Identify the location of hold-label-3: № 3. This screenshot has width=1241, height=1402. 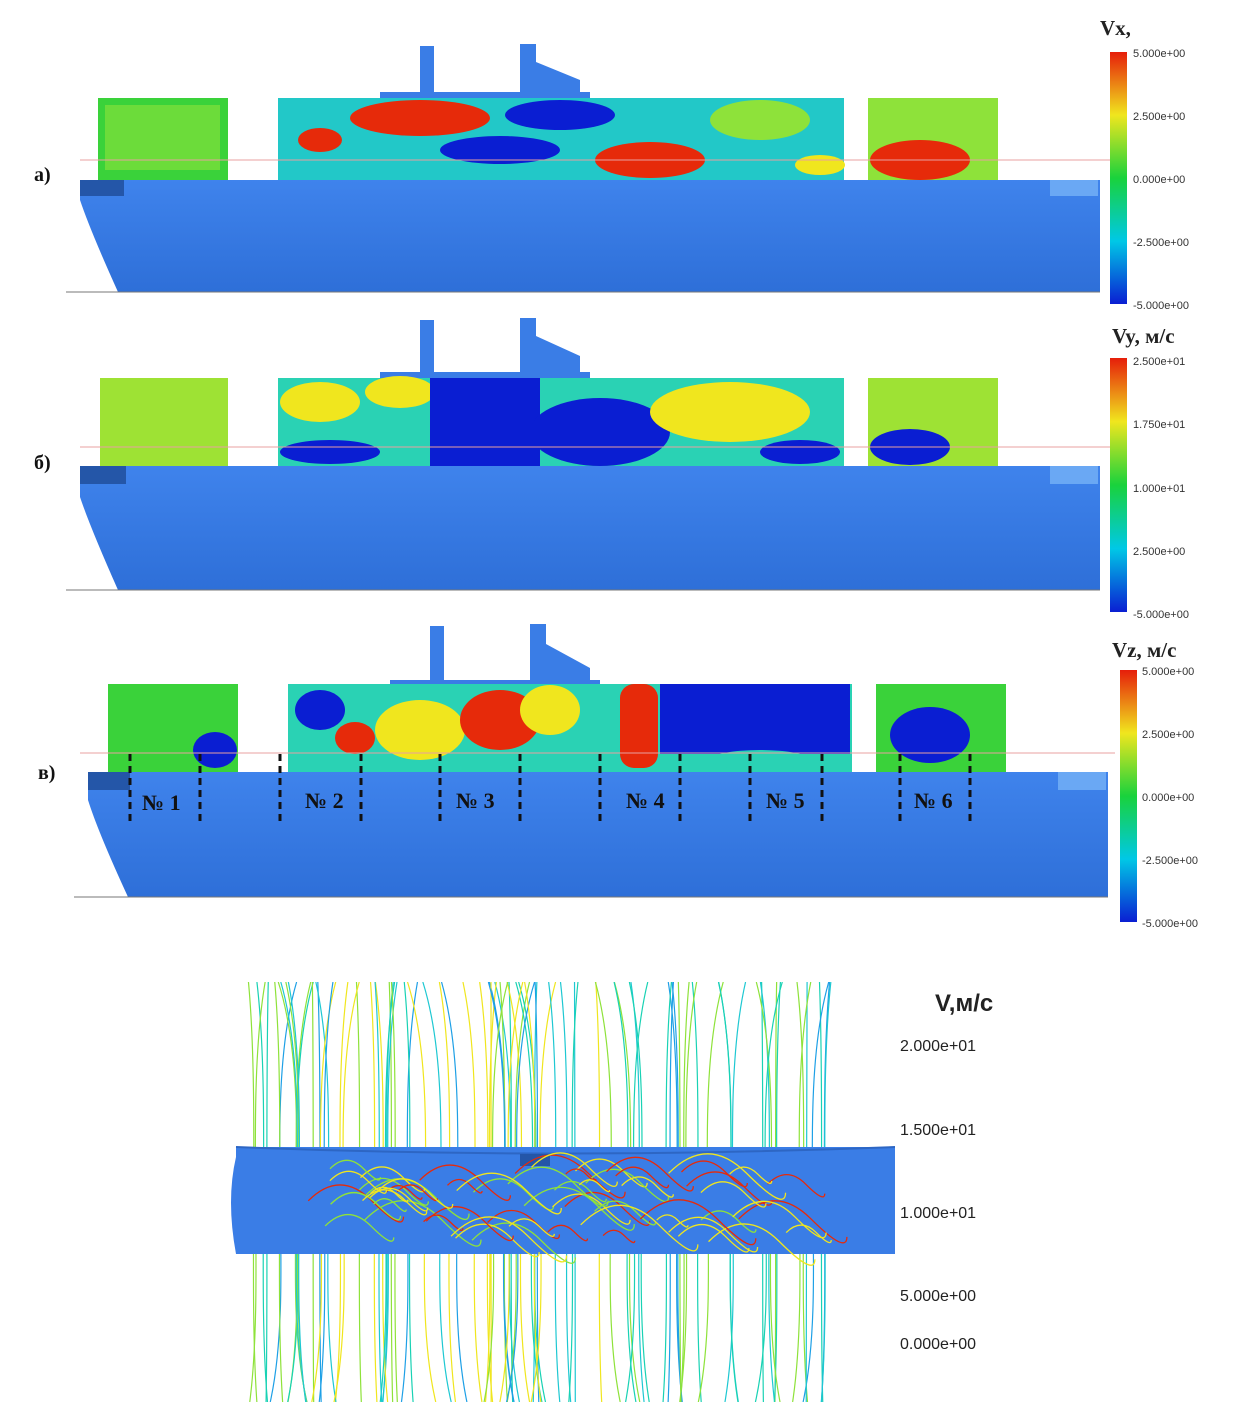
(475, 800).